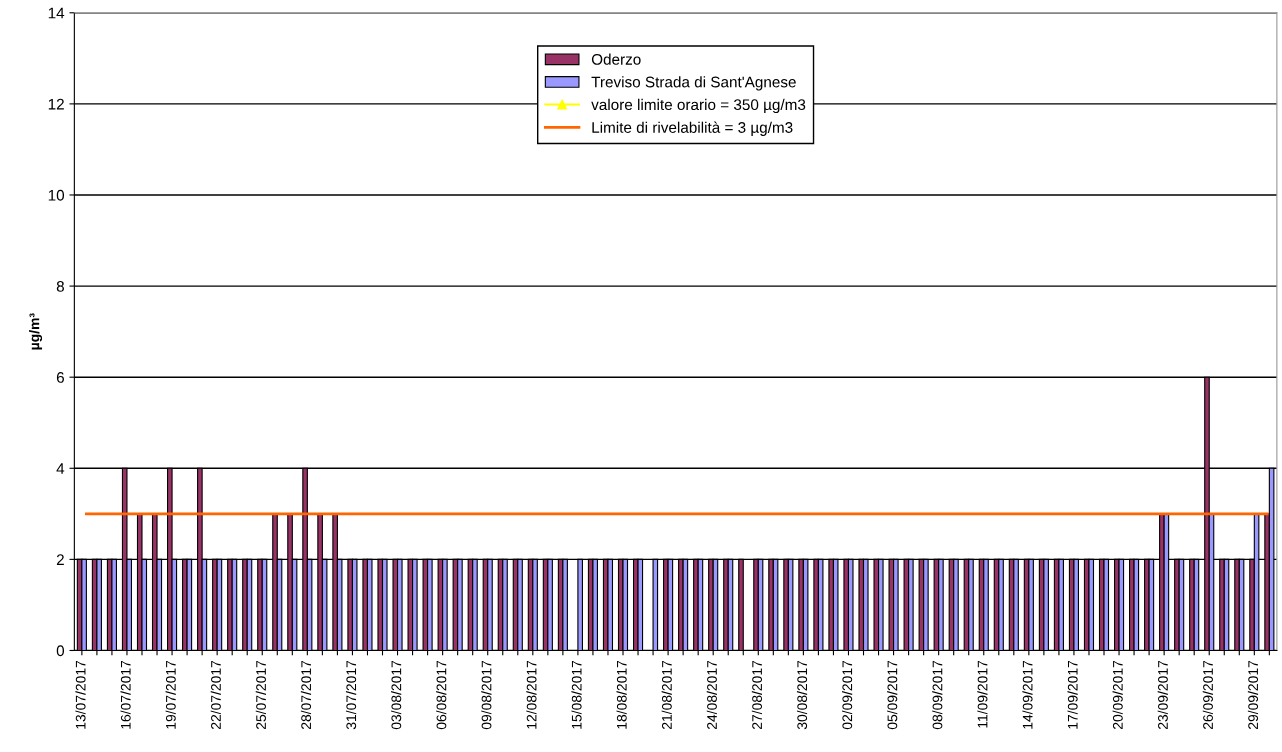 Image resolution: width=1282 pixels, height=752 pixels. I want to click on y-tick-label: 8, so click(60, 286).